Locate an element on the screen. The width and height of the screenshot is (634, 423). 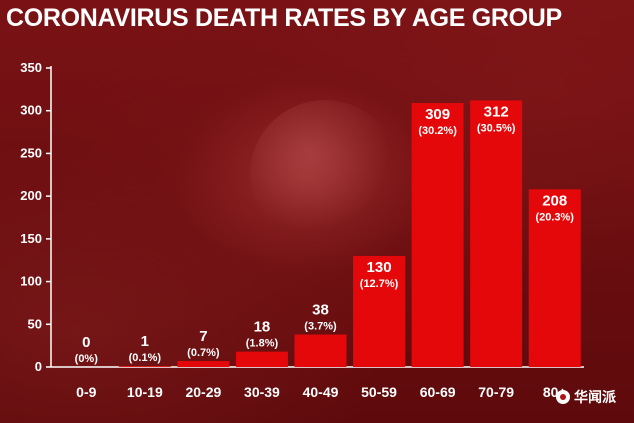
data-label-value: 309 is located at coordinates (437, 114).